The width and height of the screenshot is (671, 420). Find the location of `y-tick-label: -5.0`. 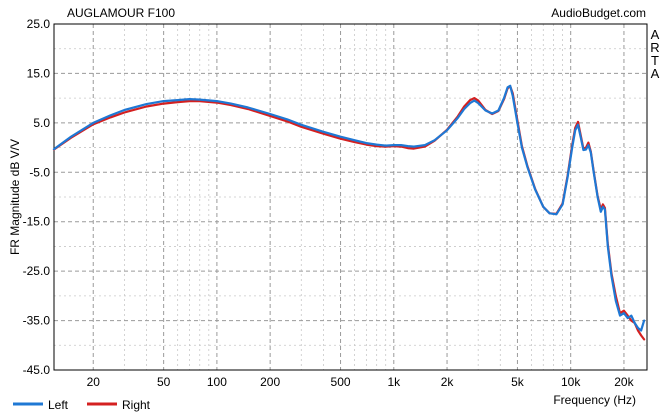

y-tick-label: -5.0 is located at coordinates (39, 172).